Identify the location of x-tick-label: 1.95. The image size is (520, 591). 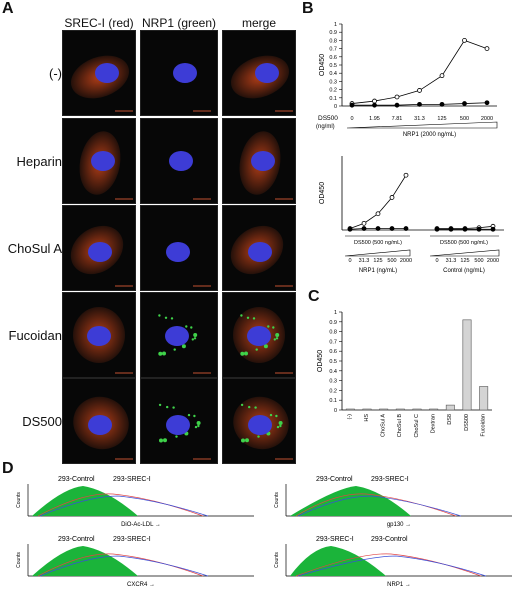
(374, 119).